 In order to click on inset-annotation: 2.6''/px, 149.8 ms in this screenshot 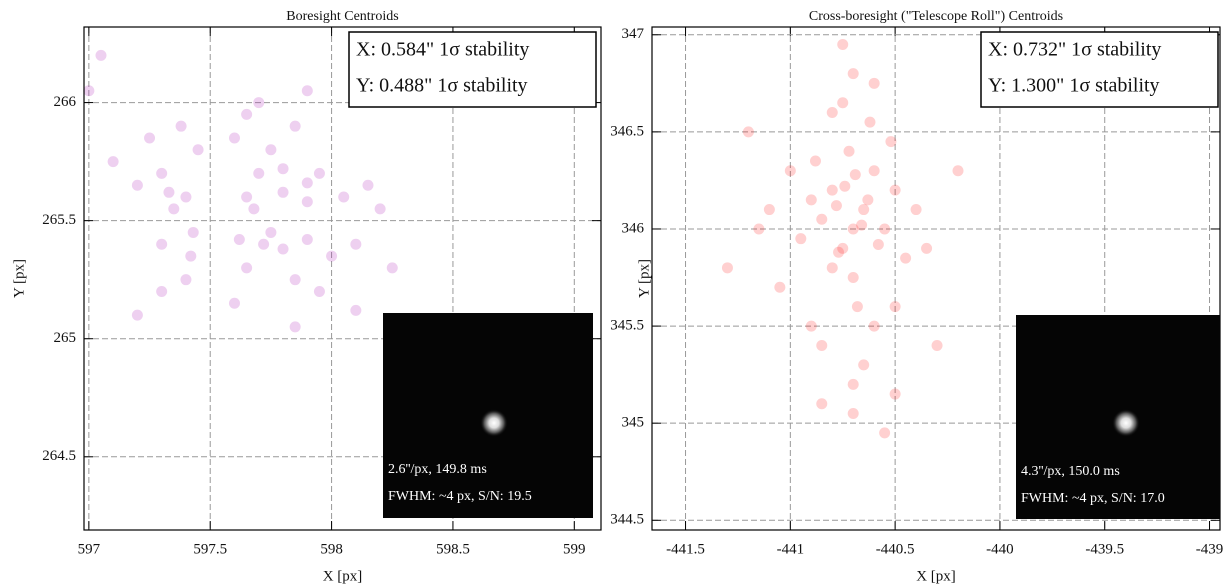, I will do `click(437, 469)`.